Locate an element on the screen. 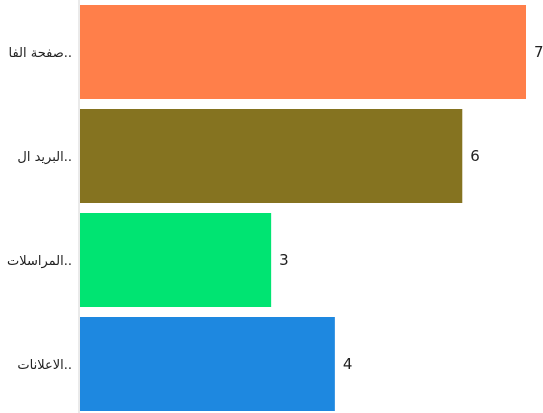 The height and width of the screenshot is (413, 543). data-label-3: 3 is located at coordinates (284, 260).